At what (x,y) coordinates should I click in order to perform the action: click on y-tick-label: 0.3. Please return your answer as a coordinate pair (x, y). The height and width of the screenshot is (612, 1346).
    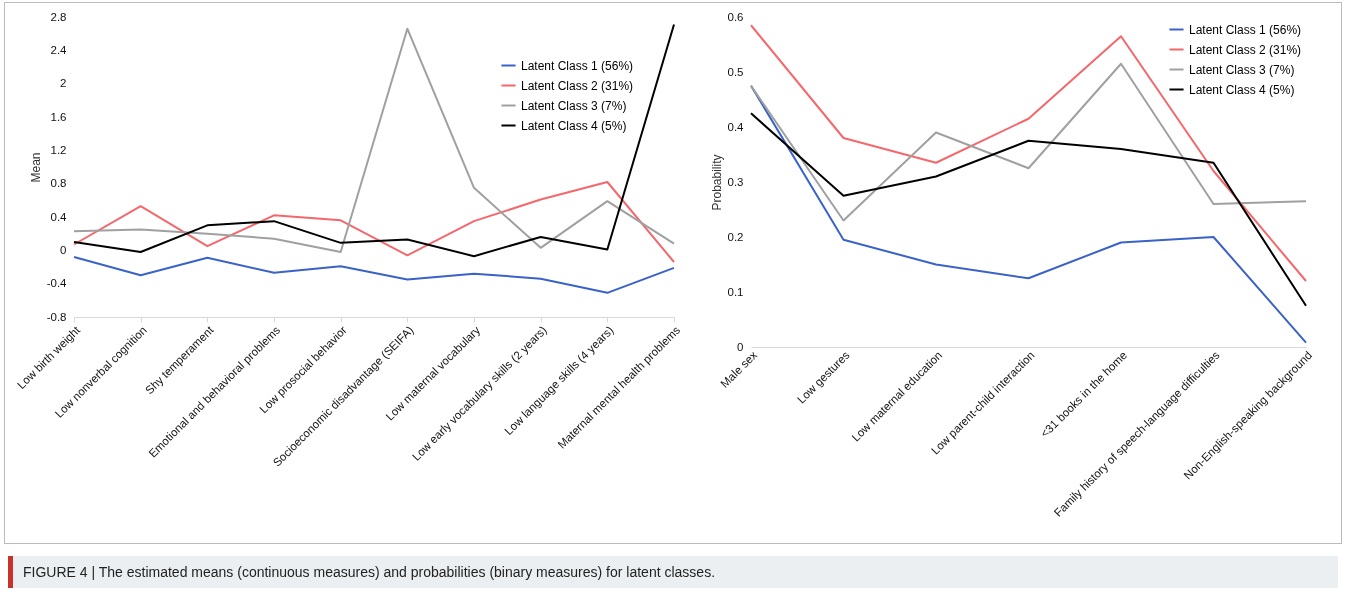
    Looking at the image, I should click on (735, 181).